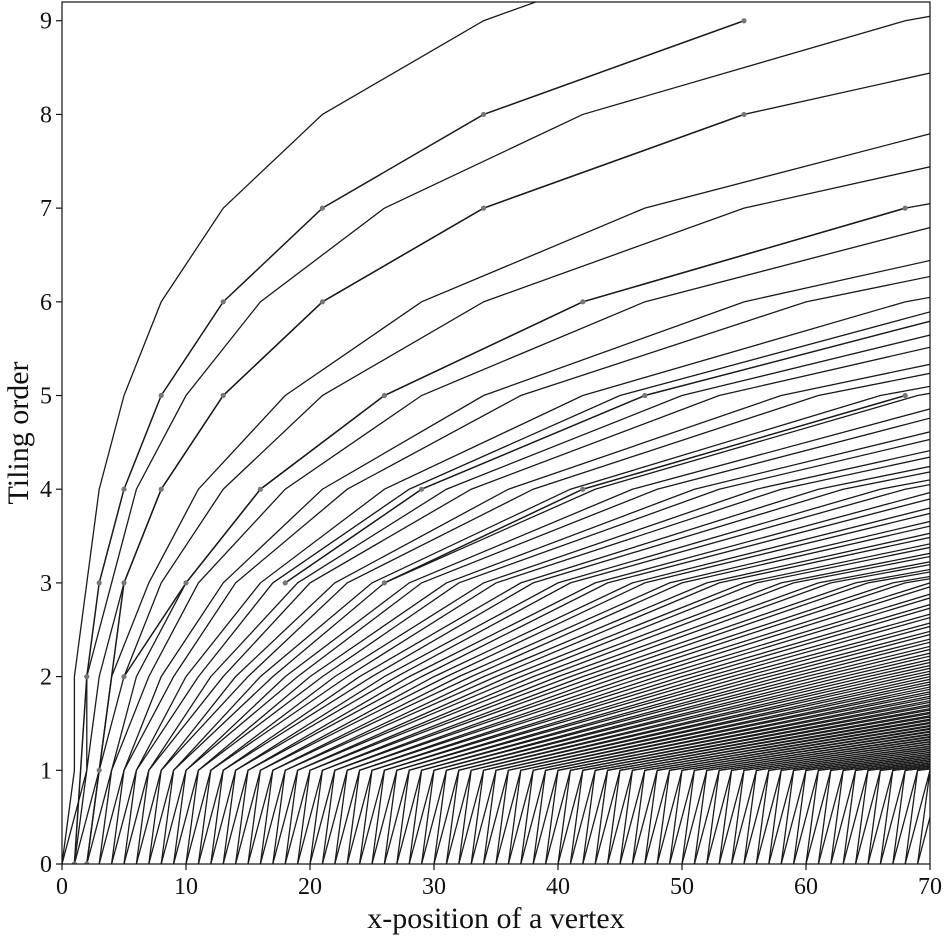 The image size is (947, 940). I want to click on x-tick-label-0: 0, so click(62, 887).